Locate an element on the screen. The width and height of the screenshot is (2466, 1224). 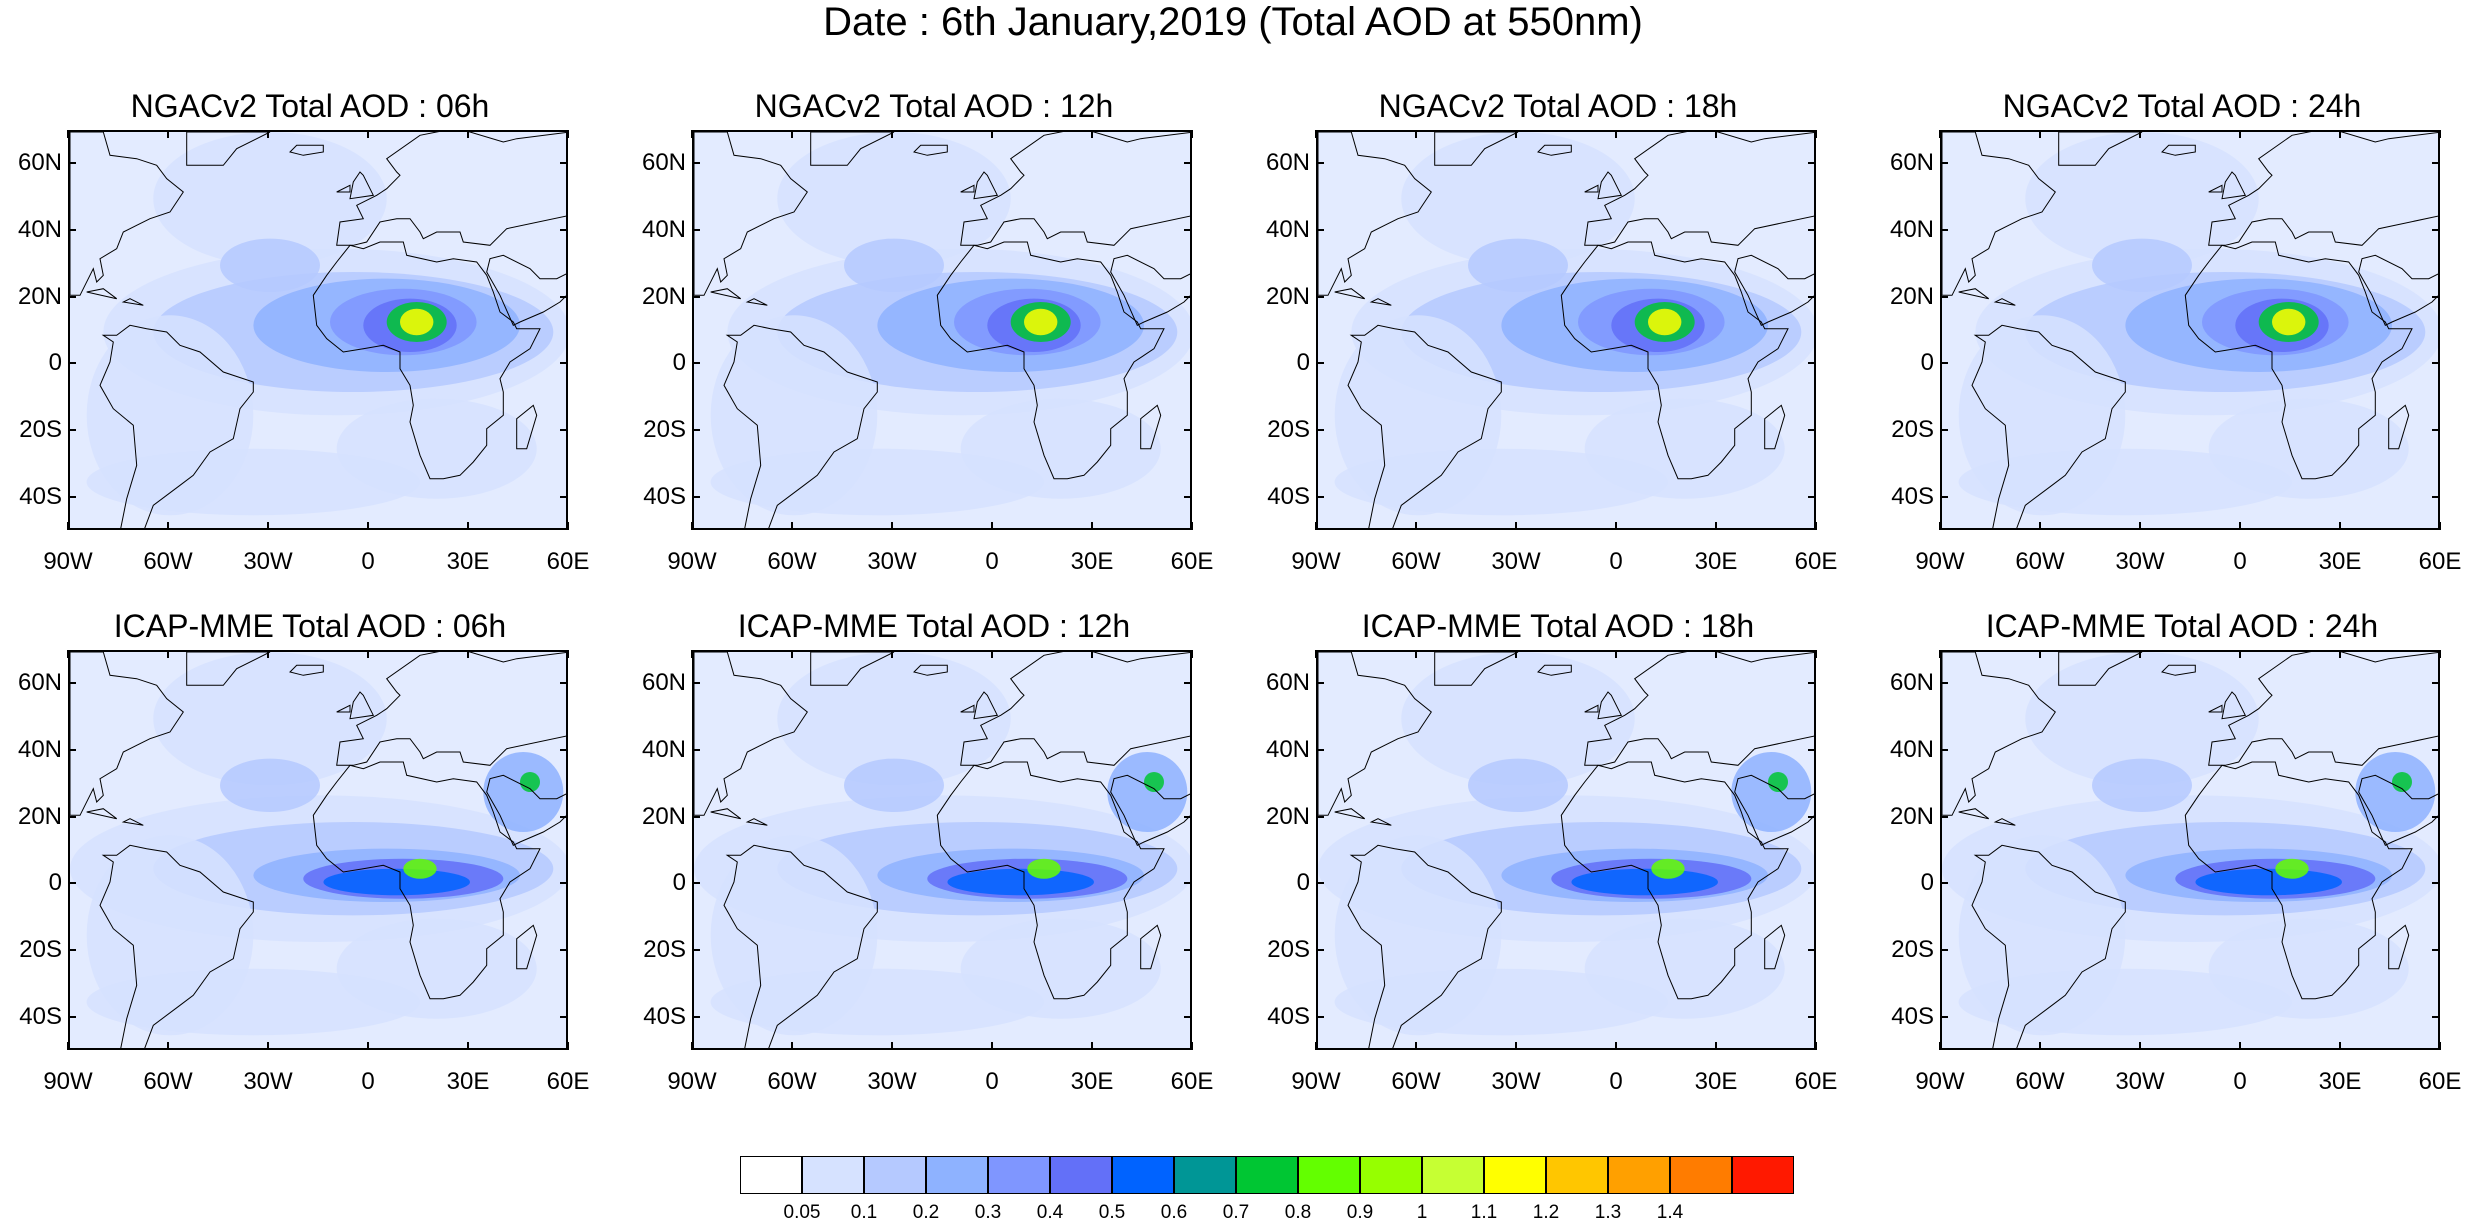
aod-map is located at coordinates (942, 330).